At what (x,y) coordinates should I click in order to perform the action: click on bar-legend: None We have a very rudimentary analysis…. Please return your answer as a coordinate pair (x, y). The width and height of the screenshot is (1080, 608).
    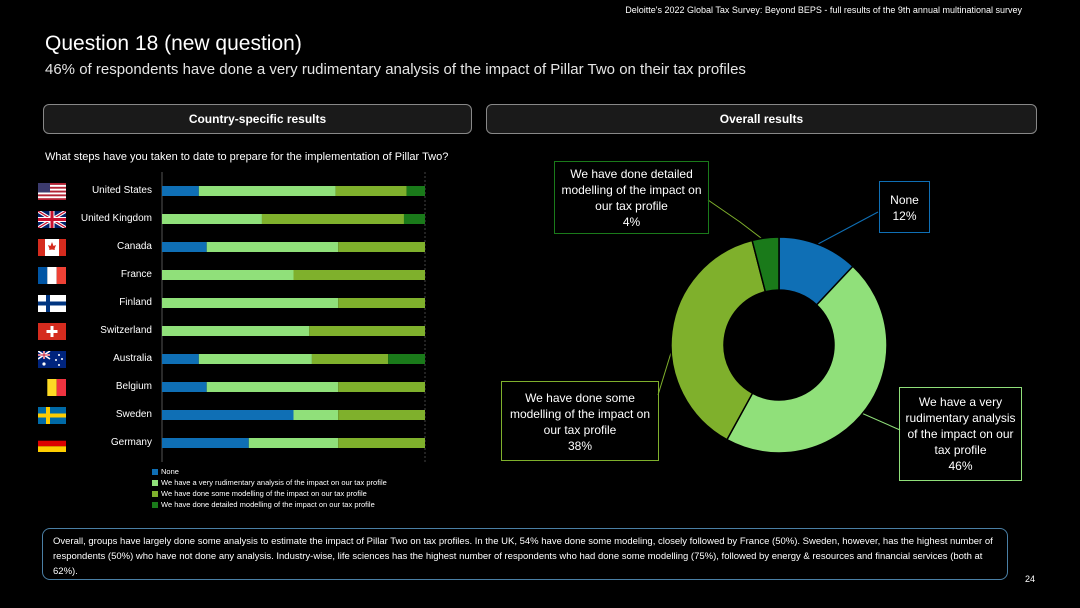
    Looking at the image, I should click on (269, 488).